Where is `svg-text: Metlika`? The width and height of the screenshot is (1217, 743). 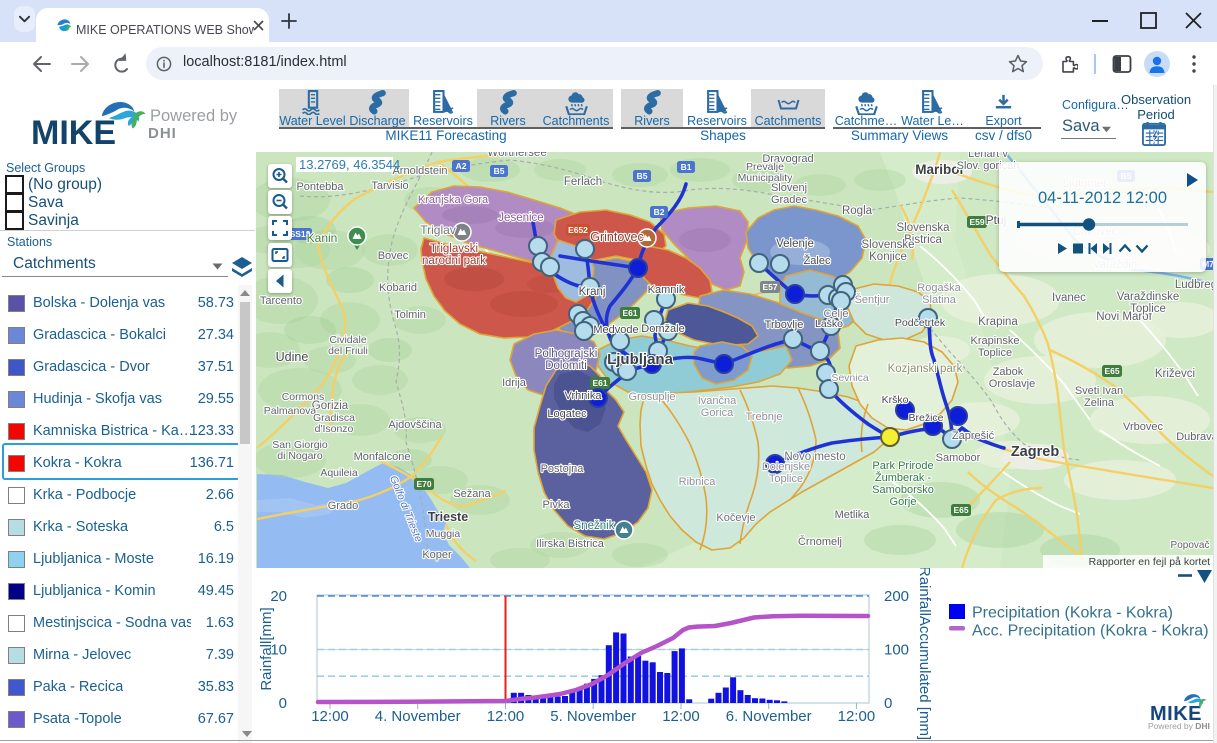 svg-text: Metlika is located at coordinates (853, 515).